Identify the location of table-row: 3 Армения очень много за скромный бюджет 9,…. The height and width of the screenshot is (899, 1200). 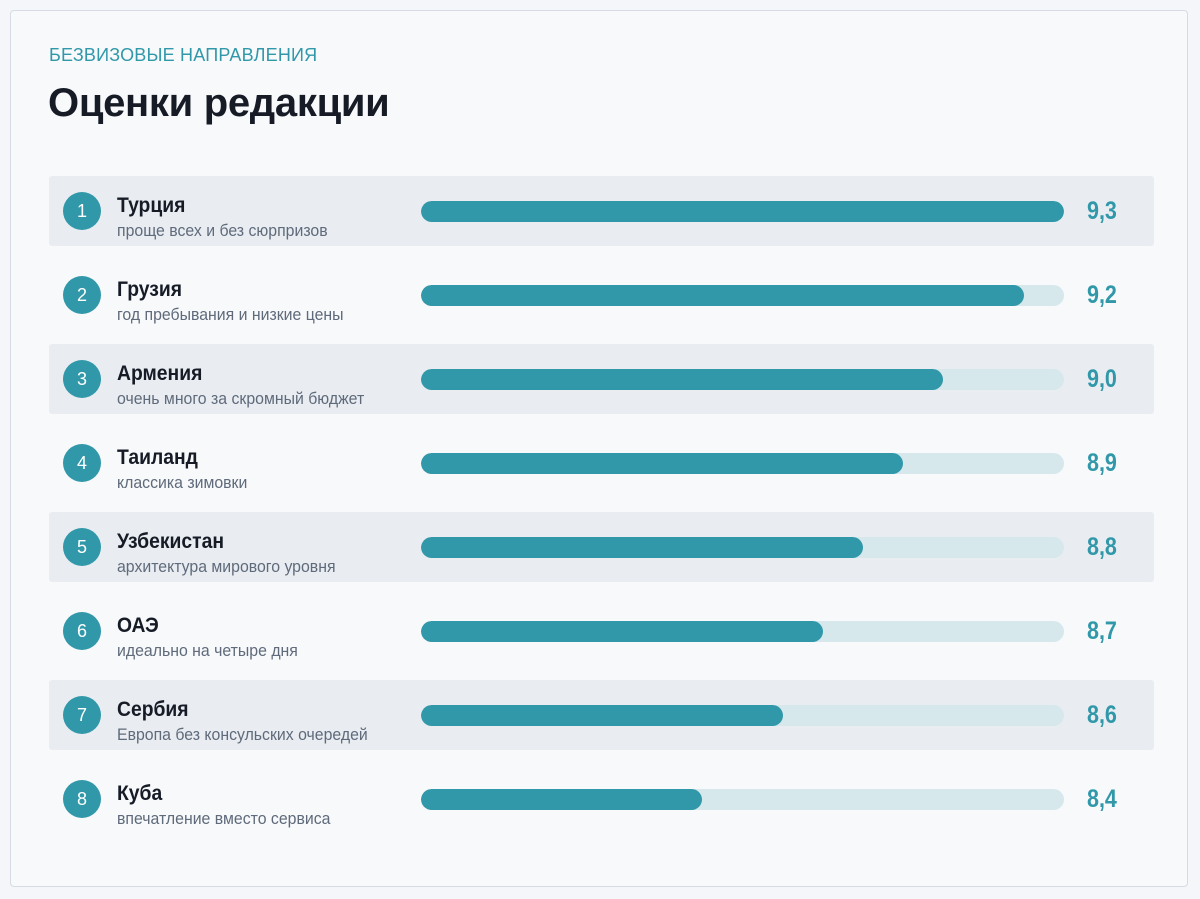
(601, 379).